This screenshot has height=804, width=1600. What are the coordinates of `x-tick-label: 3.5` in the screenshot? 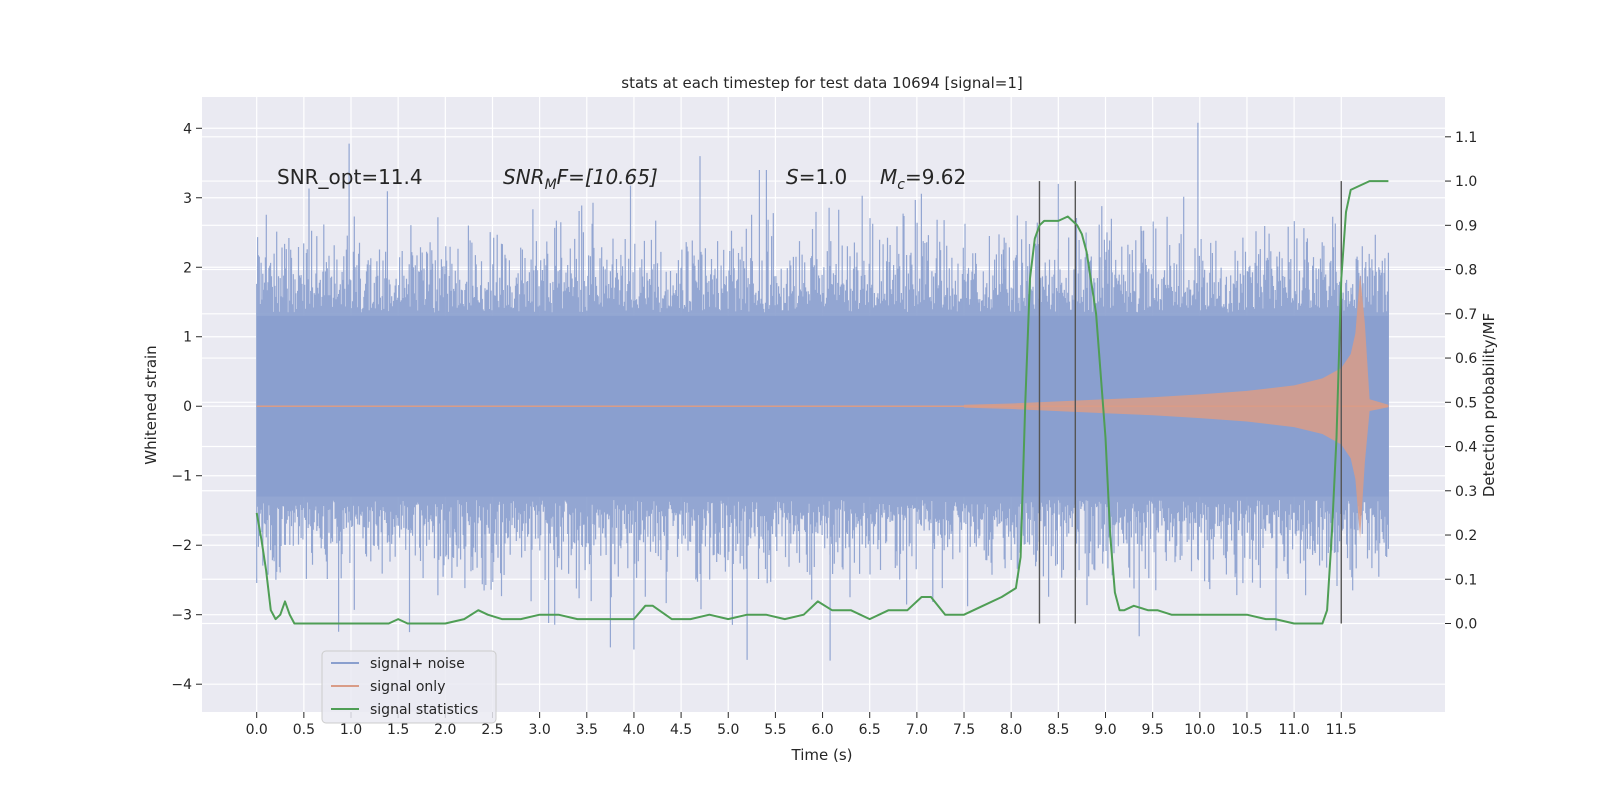 It's located at (587, 730).